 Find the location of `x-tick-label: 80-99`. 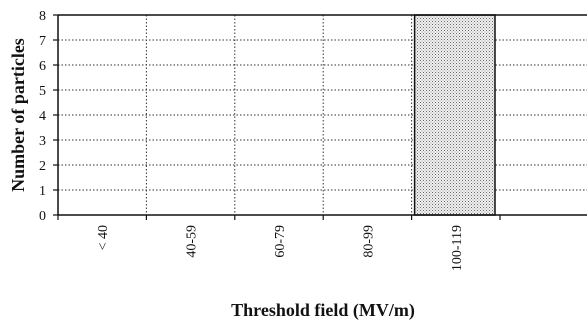

x-tick-label: 80-99 is located at coordinates (368, 241).